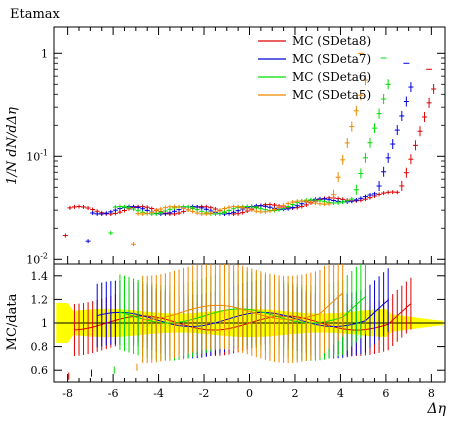  I want to click on x-tick-label: 2, so click(294, 393).